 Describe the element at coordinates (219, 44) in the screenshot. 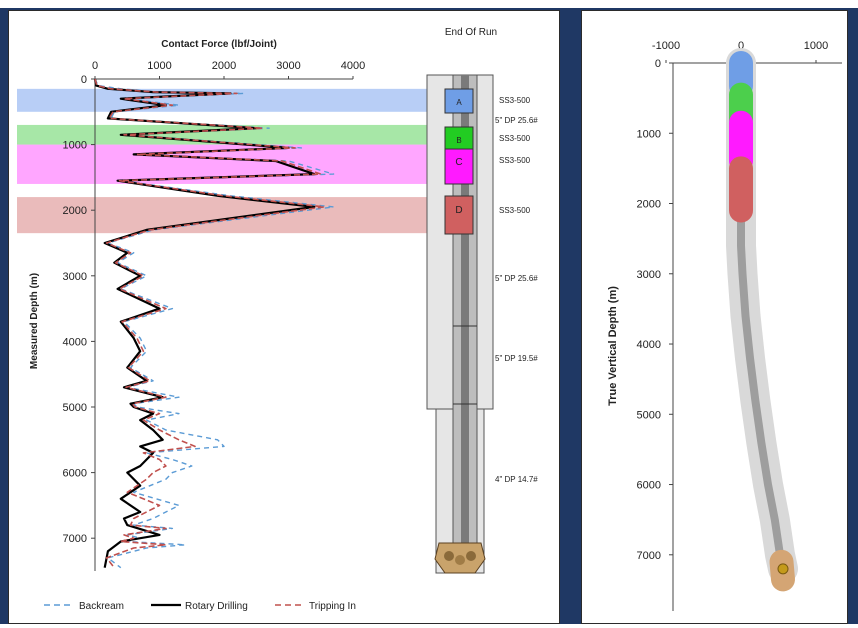

I see `left-chart-title: Contact Force (lbf/Joint)` at that location.